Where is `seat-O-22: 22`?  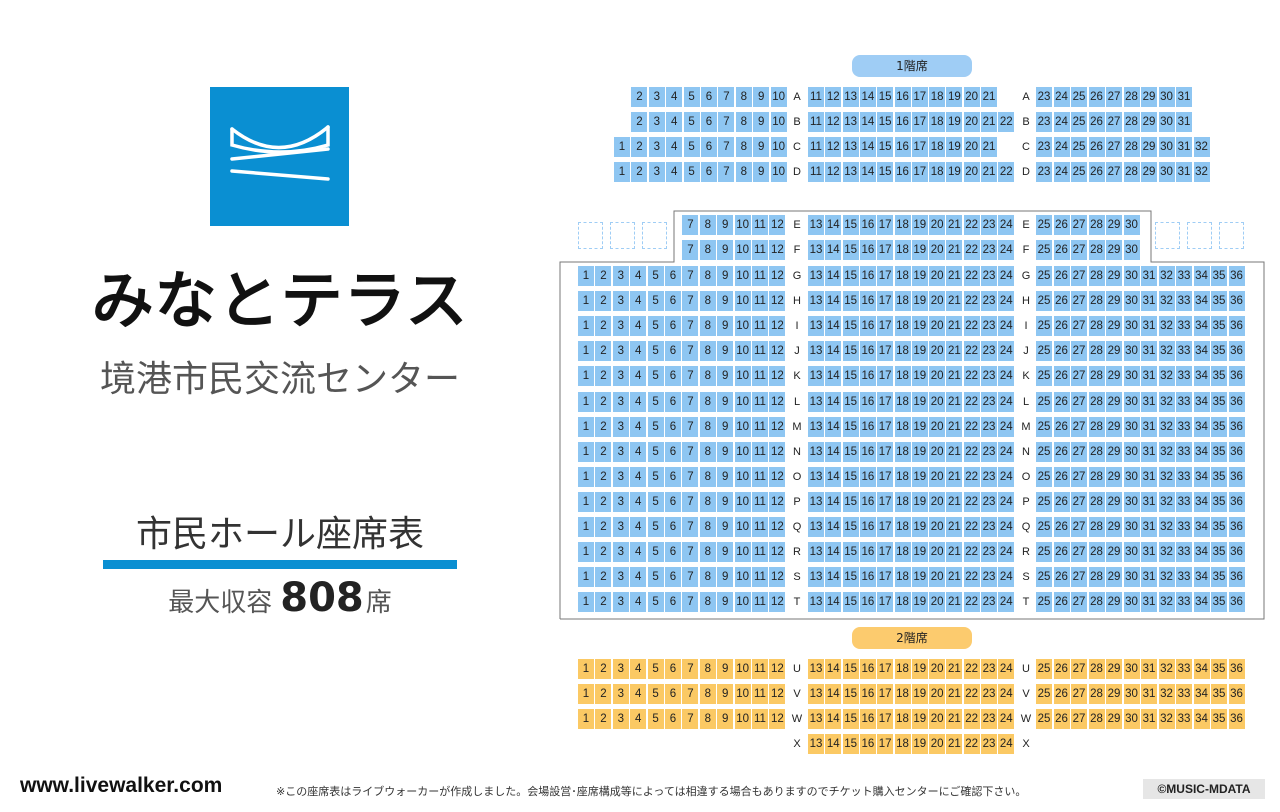
seat-O-22: 22 is located at coordinates (971, 476).